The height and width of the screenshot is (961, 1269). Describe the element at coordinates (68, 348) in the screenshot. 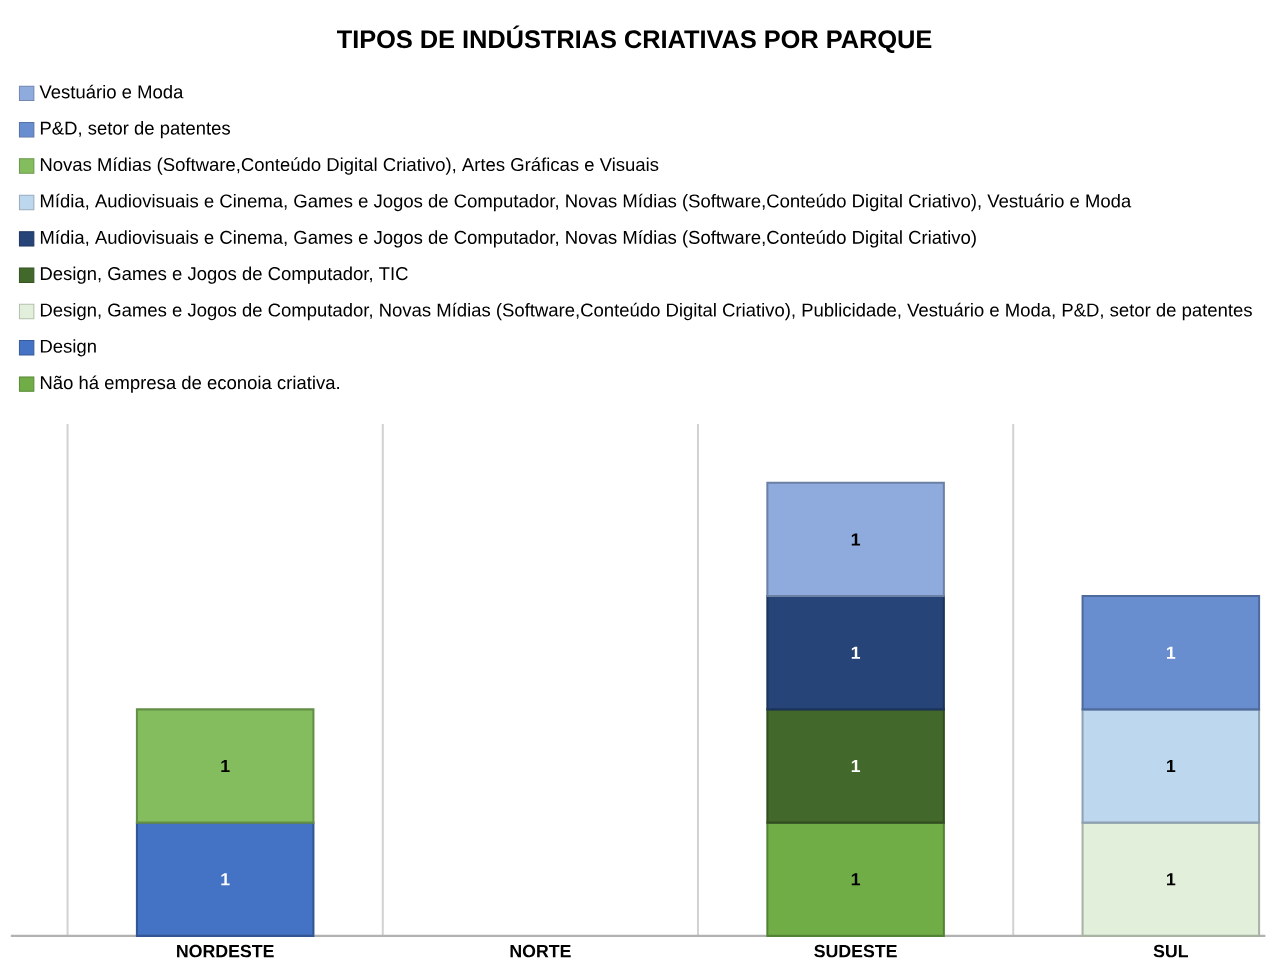

I see `legend-label: Design` at that location.